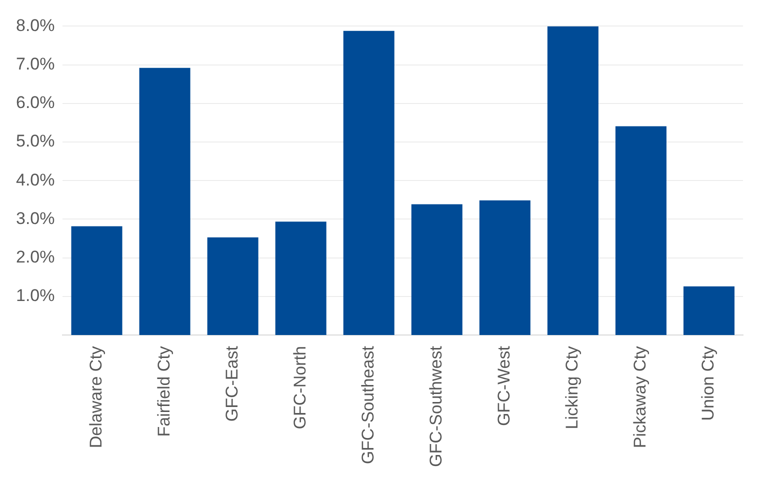  What do you see at coordinates (164, 391) in the screenshot?
I see `x-tick-label: Fairfield Cty` at bounding box center [164, 391].